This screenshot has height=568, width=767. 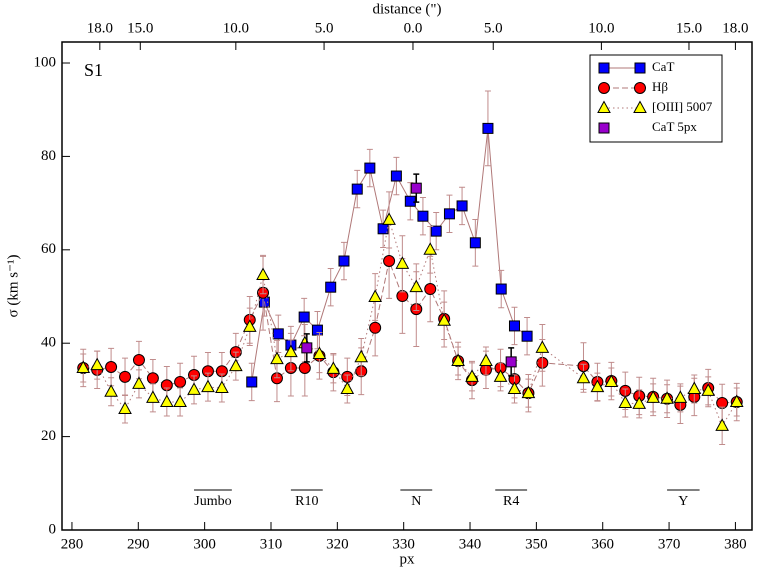 I want to click on region-label: Y, so click(x=683, y=501).